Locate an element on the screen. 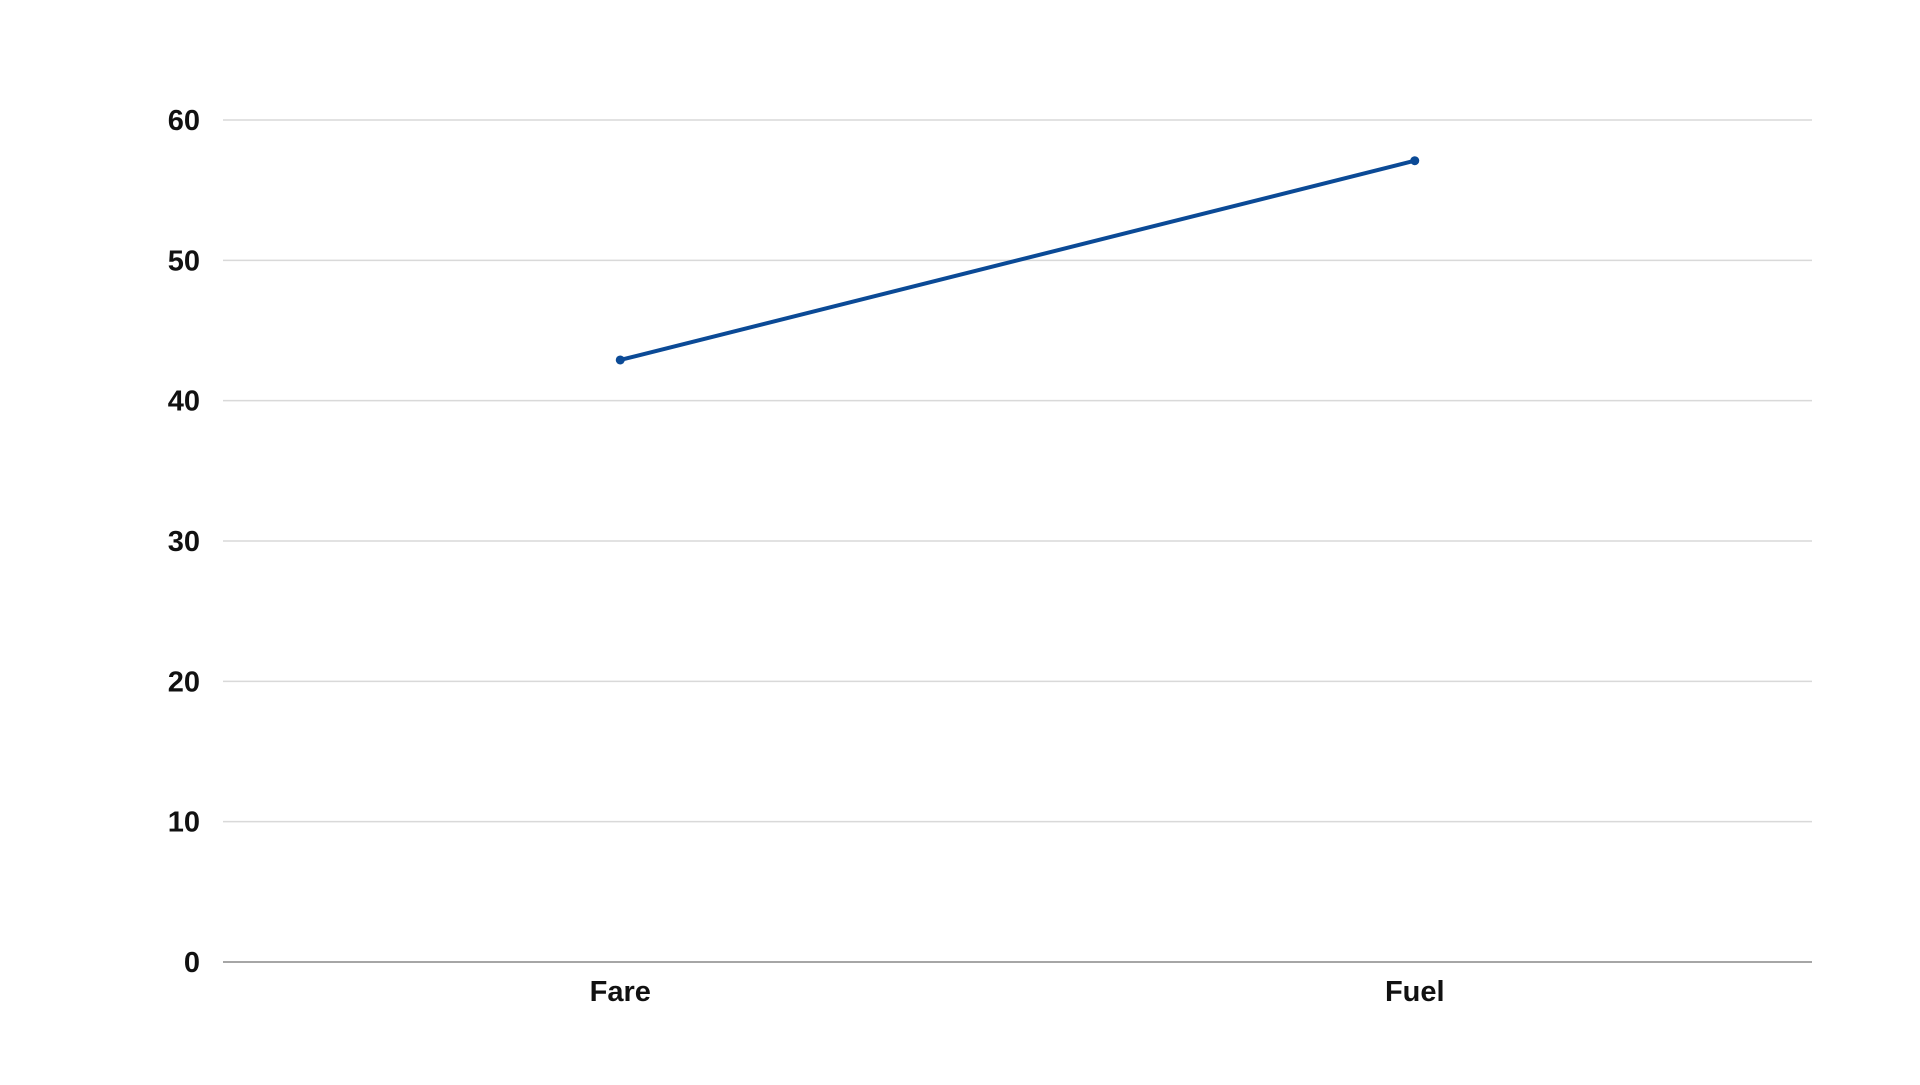  series-line is located at coordinates (1017, 260).